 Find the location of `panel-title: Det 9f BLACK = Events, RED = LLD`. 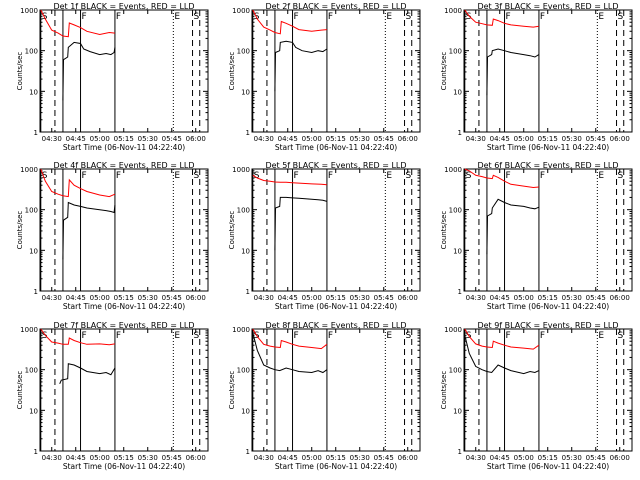

panel-title: Det 9f BLACK = Events, RED = LLD is located at coordinates (547, 325).